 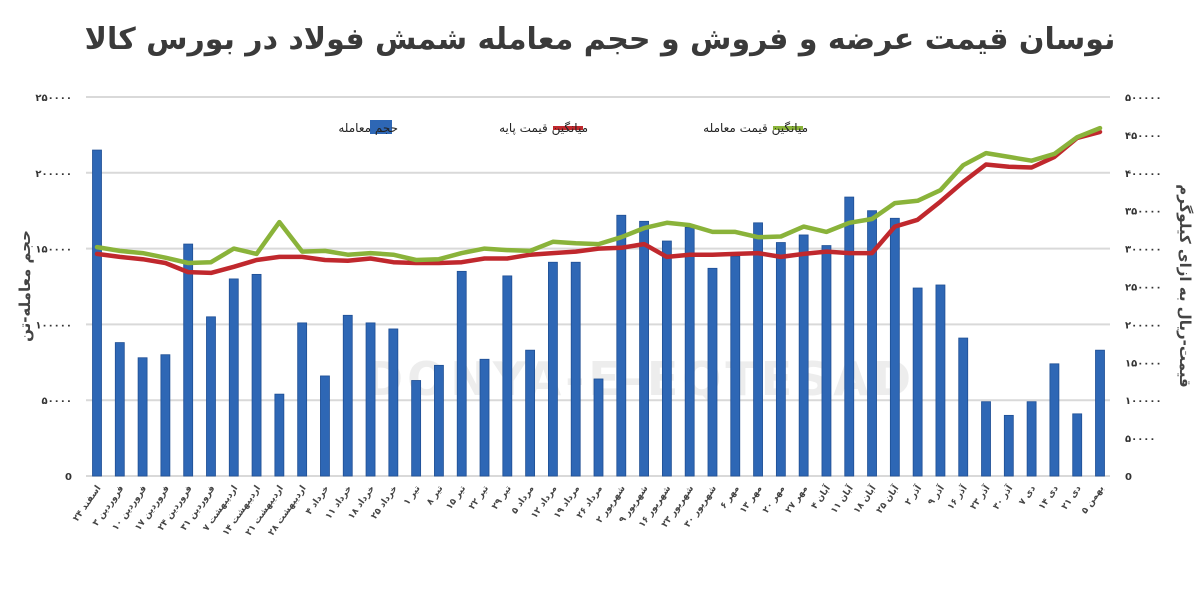 What do you see at coordinates (820, 496) in the screenshot?
I see `x-tick-label: ۴ آبان` at bounding box center [820, 496].